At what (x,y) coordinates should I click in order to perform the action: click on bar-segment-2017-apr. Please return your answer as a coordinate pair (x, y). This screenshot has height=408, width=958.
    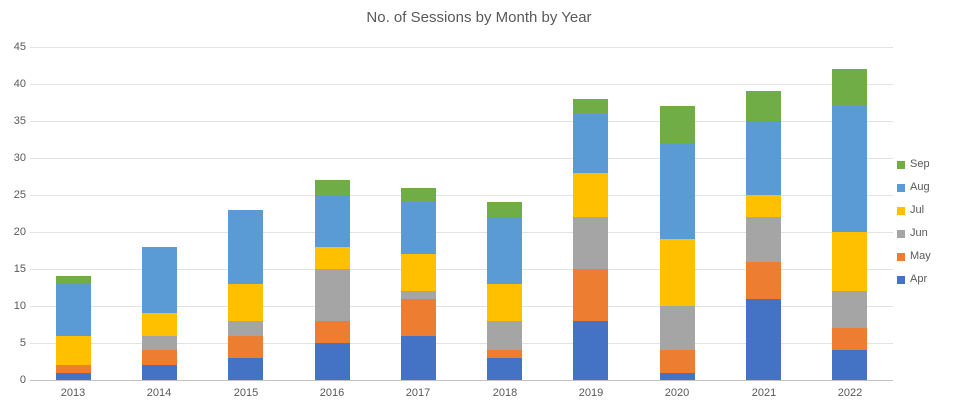
    Looking at the image, I should click on (418, 358).